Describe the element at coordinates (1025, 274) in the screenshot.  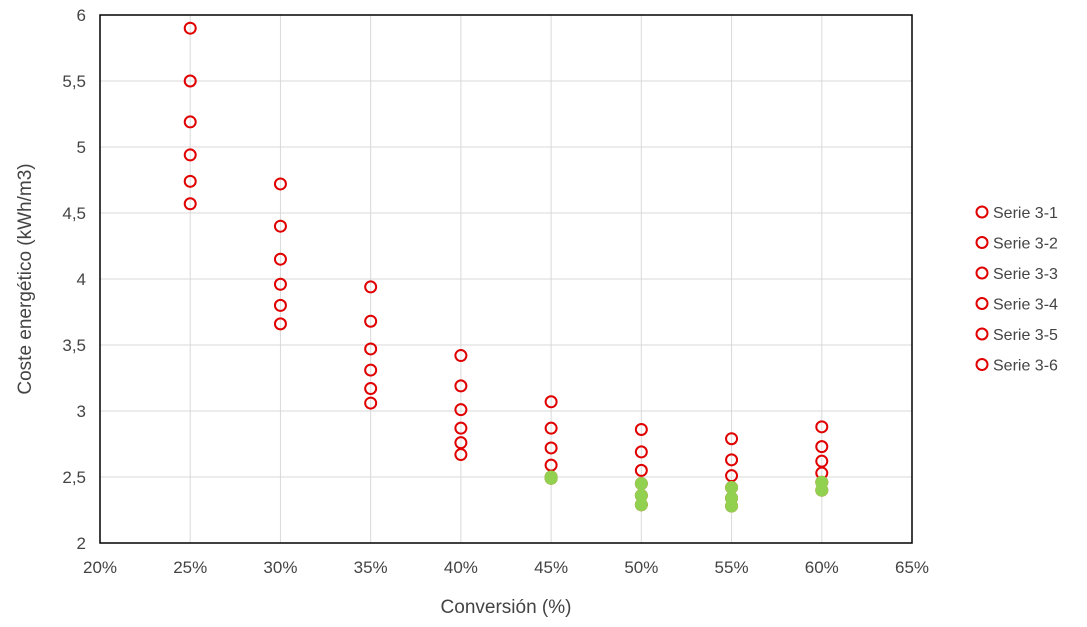
I see `legend-label: Serie 3-3` at that location.